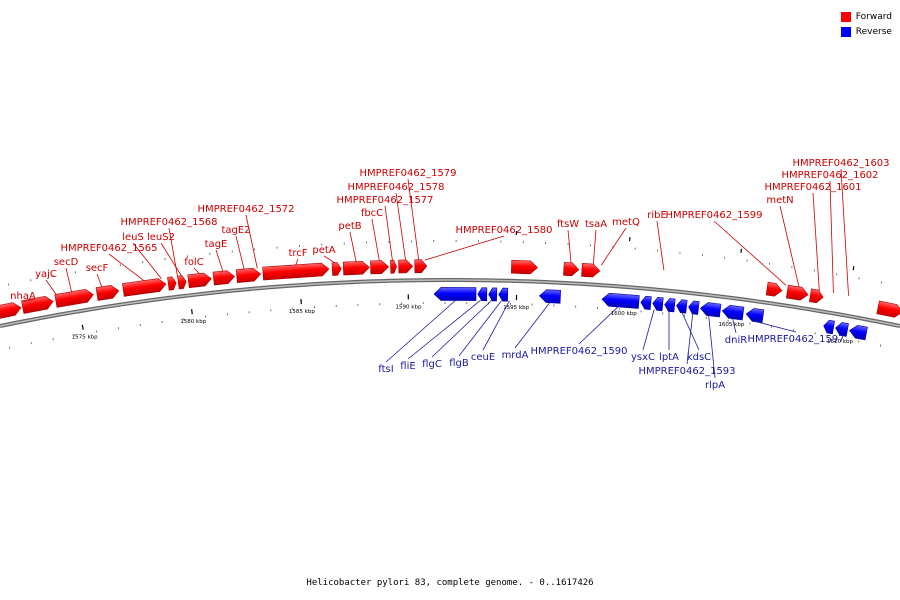  Describe the element at coordinates (384, 200) in the screenshot. I see `forward-gene-label: HMPREF0462_1577` at that location.